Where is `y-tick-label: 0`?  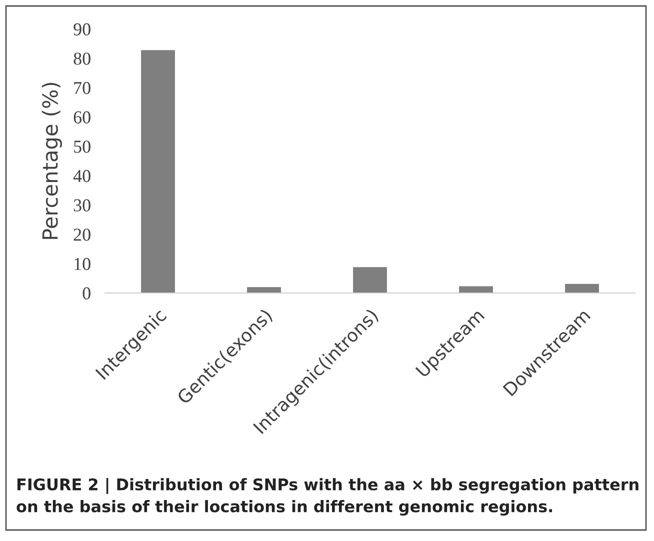 y-tick-label: 0 is located at coordinates (86, 293).